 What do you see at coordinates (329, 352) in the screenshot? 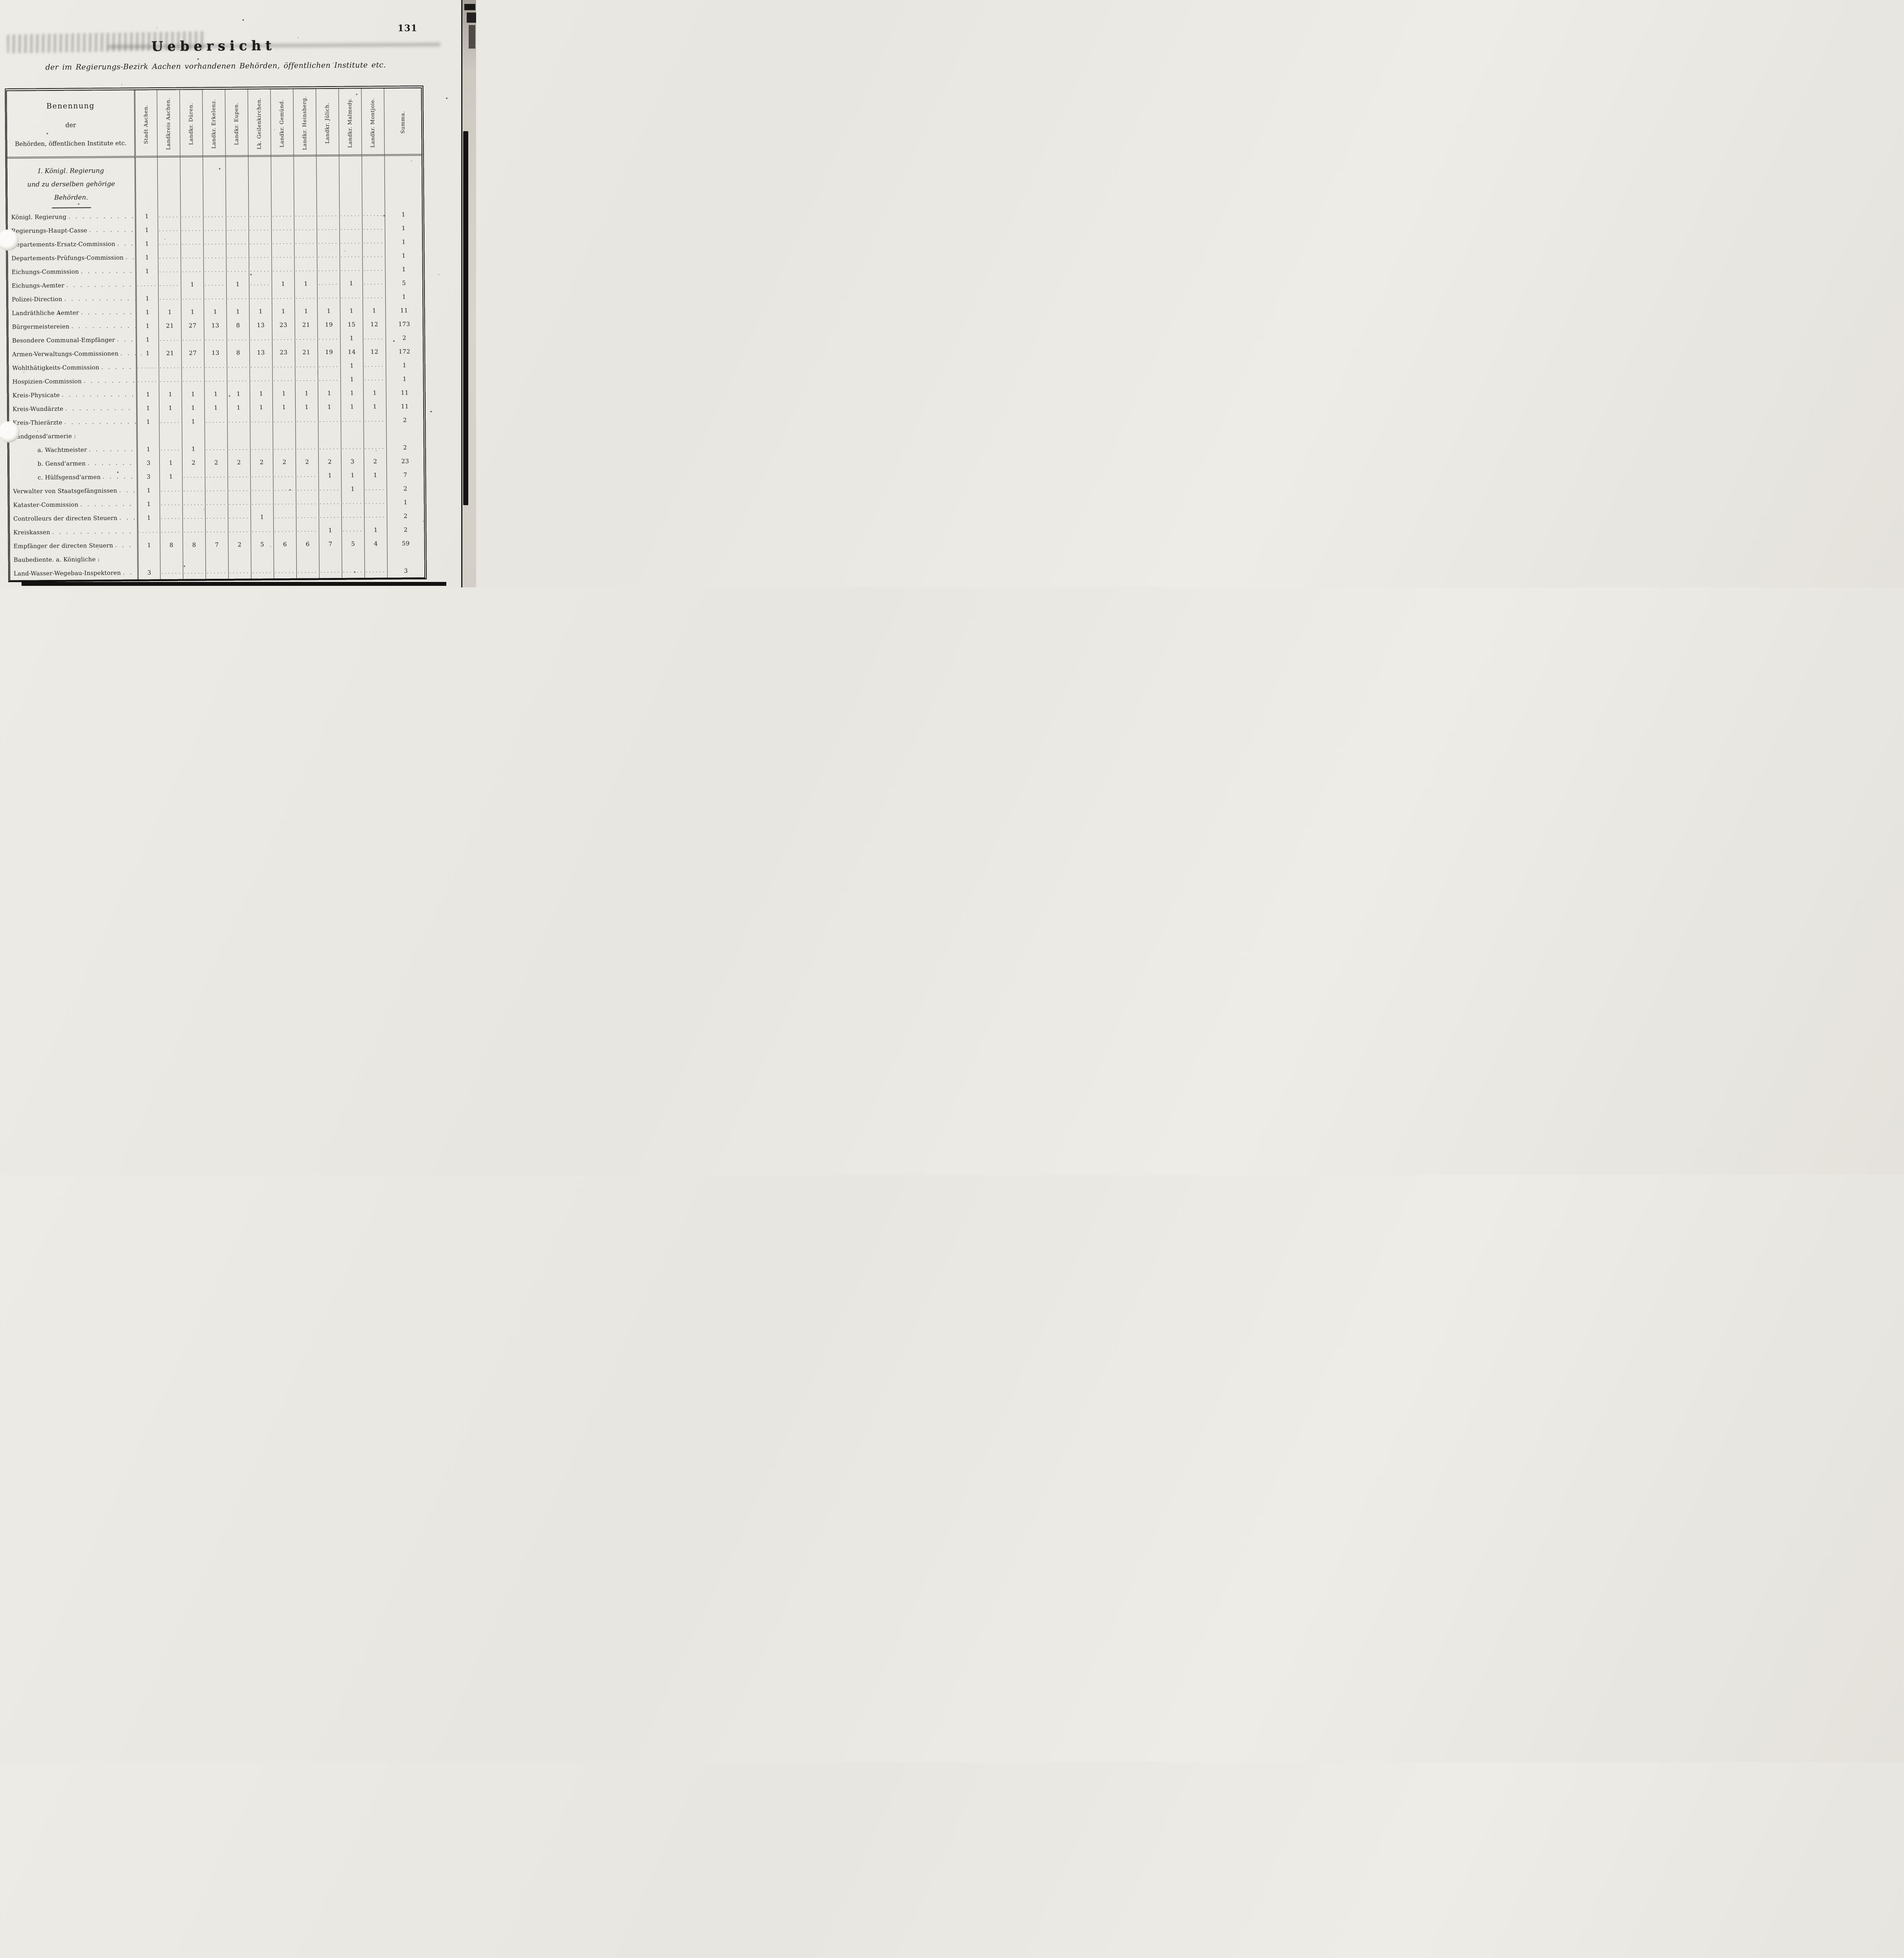
I see `cell-value: 19` at bounding box center [329, 352].